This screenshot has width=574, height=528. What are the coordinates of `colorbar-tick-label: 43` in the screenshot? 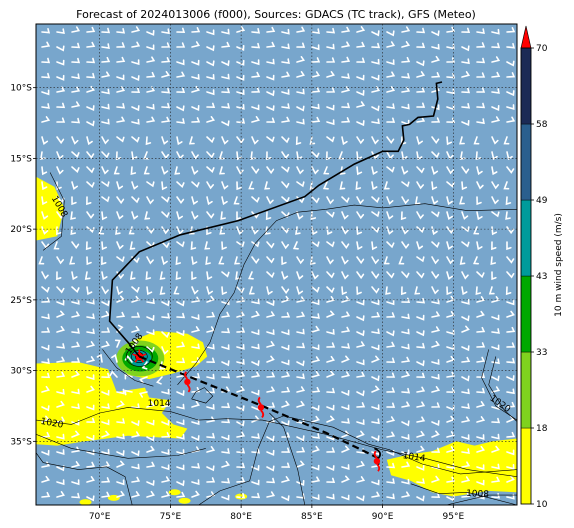 It's located at (541, 277).